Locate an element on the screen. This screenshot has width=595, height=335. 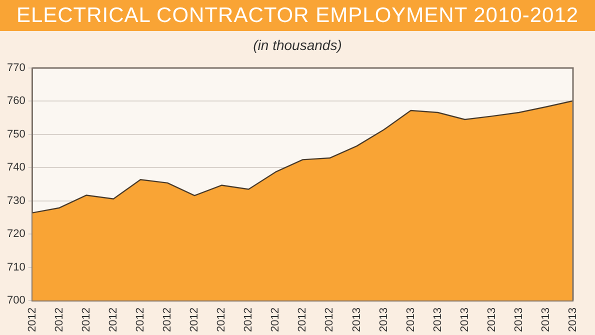
y-tick-label: 710 is located at coordinates (16, 267).